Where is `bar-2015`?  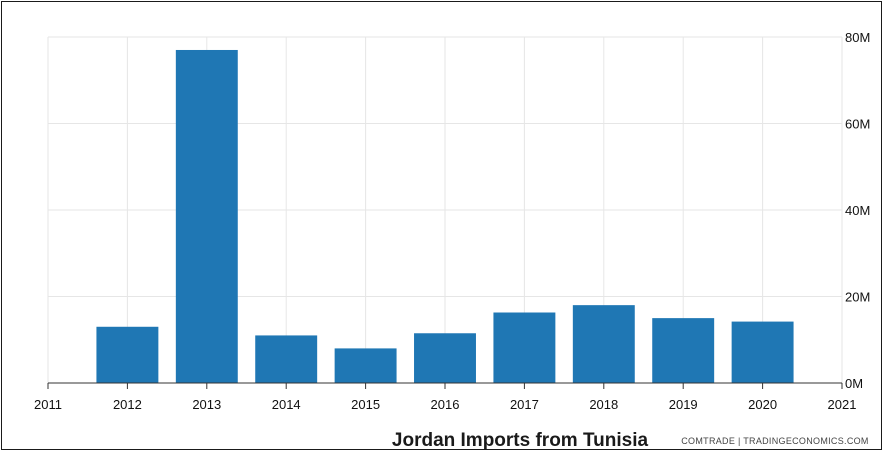
bar-2015 is located at coordinates (365, 365).